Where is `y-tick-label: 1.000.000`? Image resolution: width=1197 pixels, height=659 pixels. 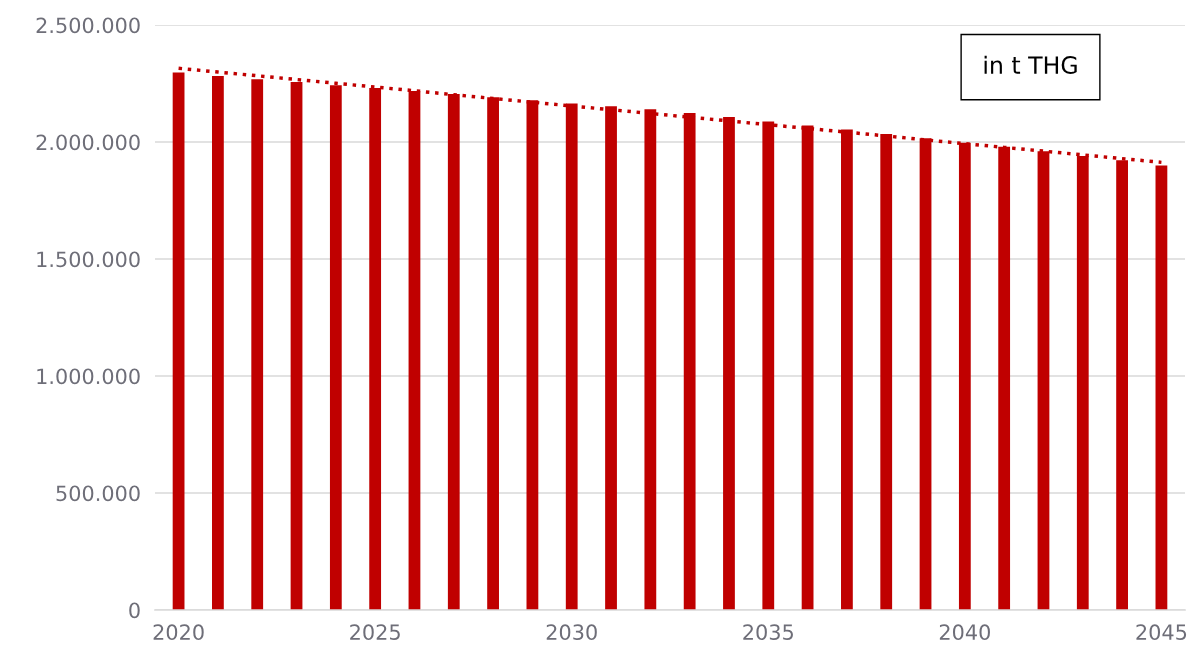 y-tick-label: 1.000.000 is located at coordinates (88, 376).